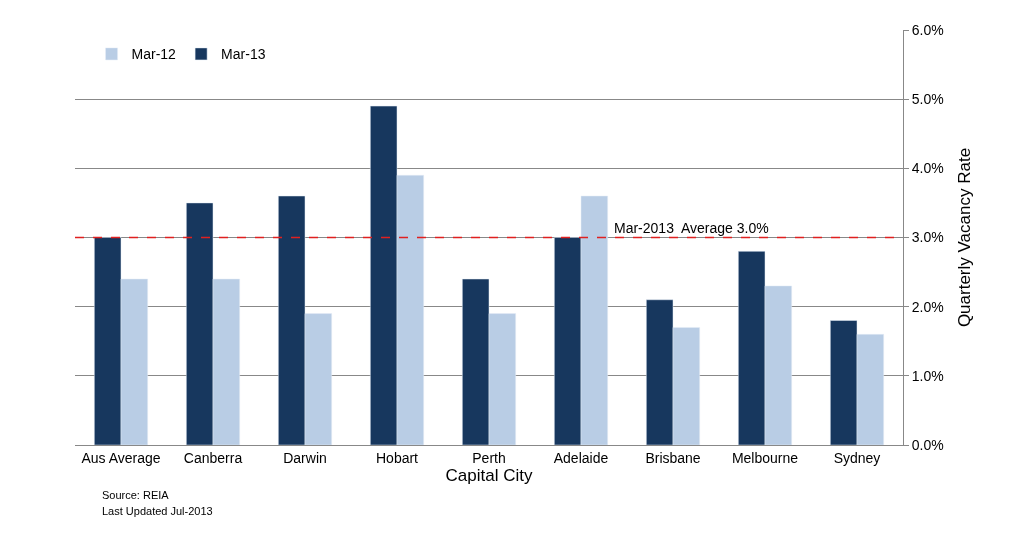 The height and width of the screenshot is (540, 1013). Describe the element at coordinates (489, 457) in the screenshot. I see `x-tick-label: Perth` at that location.